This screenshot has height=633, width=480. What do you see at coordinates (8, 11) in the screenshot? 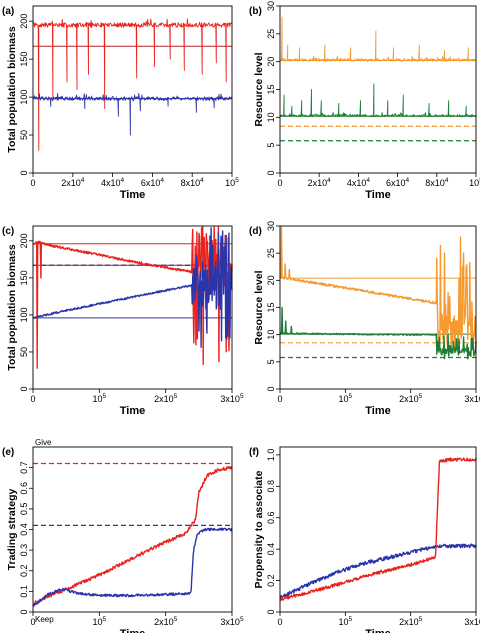
I see `panel-label: (a)` at bounding box center [8, 11].